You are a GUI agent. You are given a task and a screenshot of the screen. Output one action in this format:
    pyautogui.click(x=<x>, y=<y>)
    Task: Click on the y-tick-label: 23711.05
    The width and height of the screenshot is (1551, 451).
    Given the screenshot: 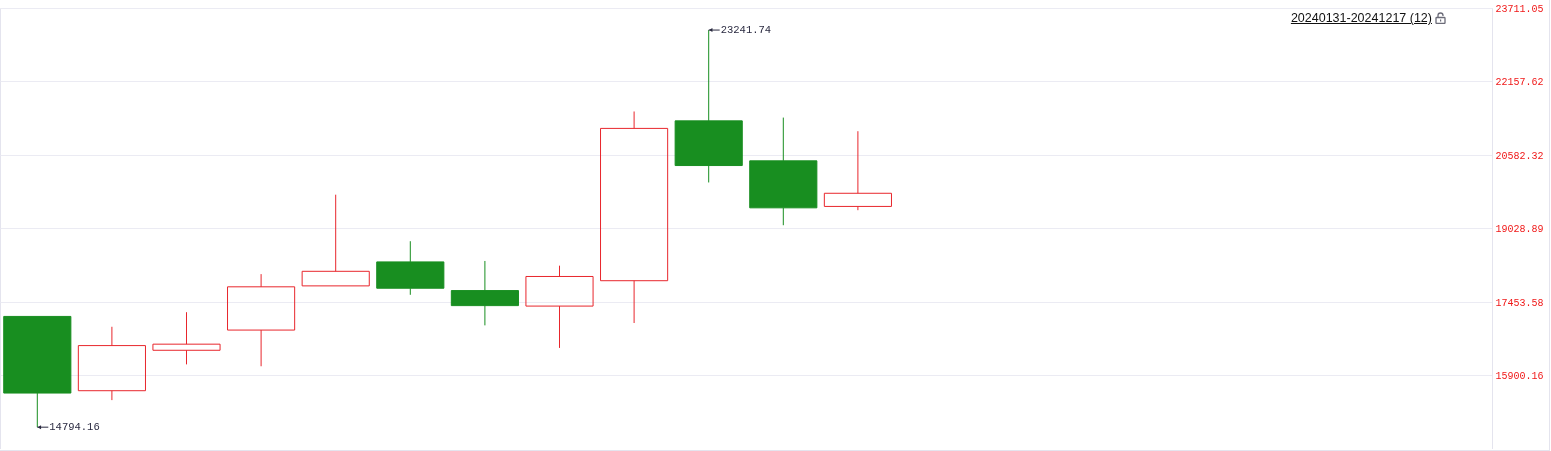 What is the action you would take?
    pyautogui.click(x=1519, y=9)
    